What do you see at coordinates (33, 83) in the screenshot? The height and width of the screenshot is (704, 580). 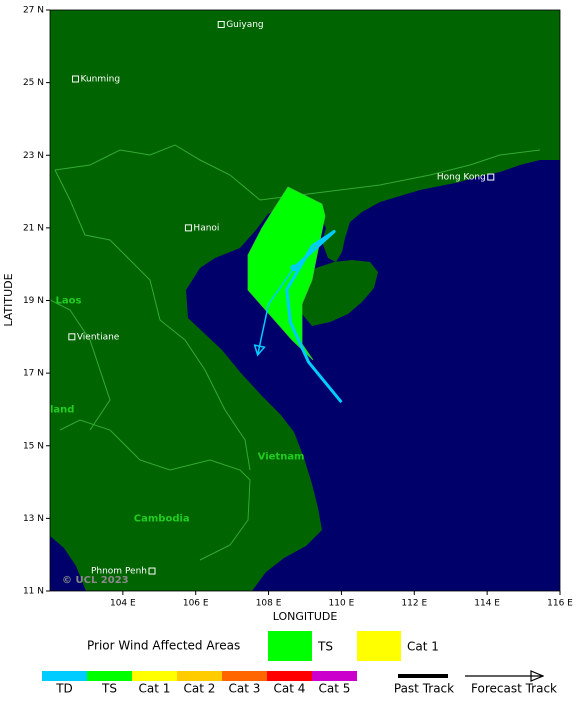 I see `y-tick-label: 25 N` at bounding box center [33, 83].